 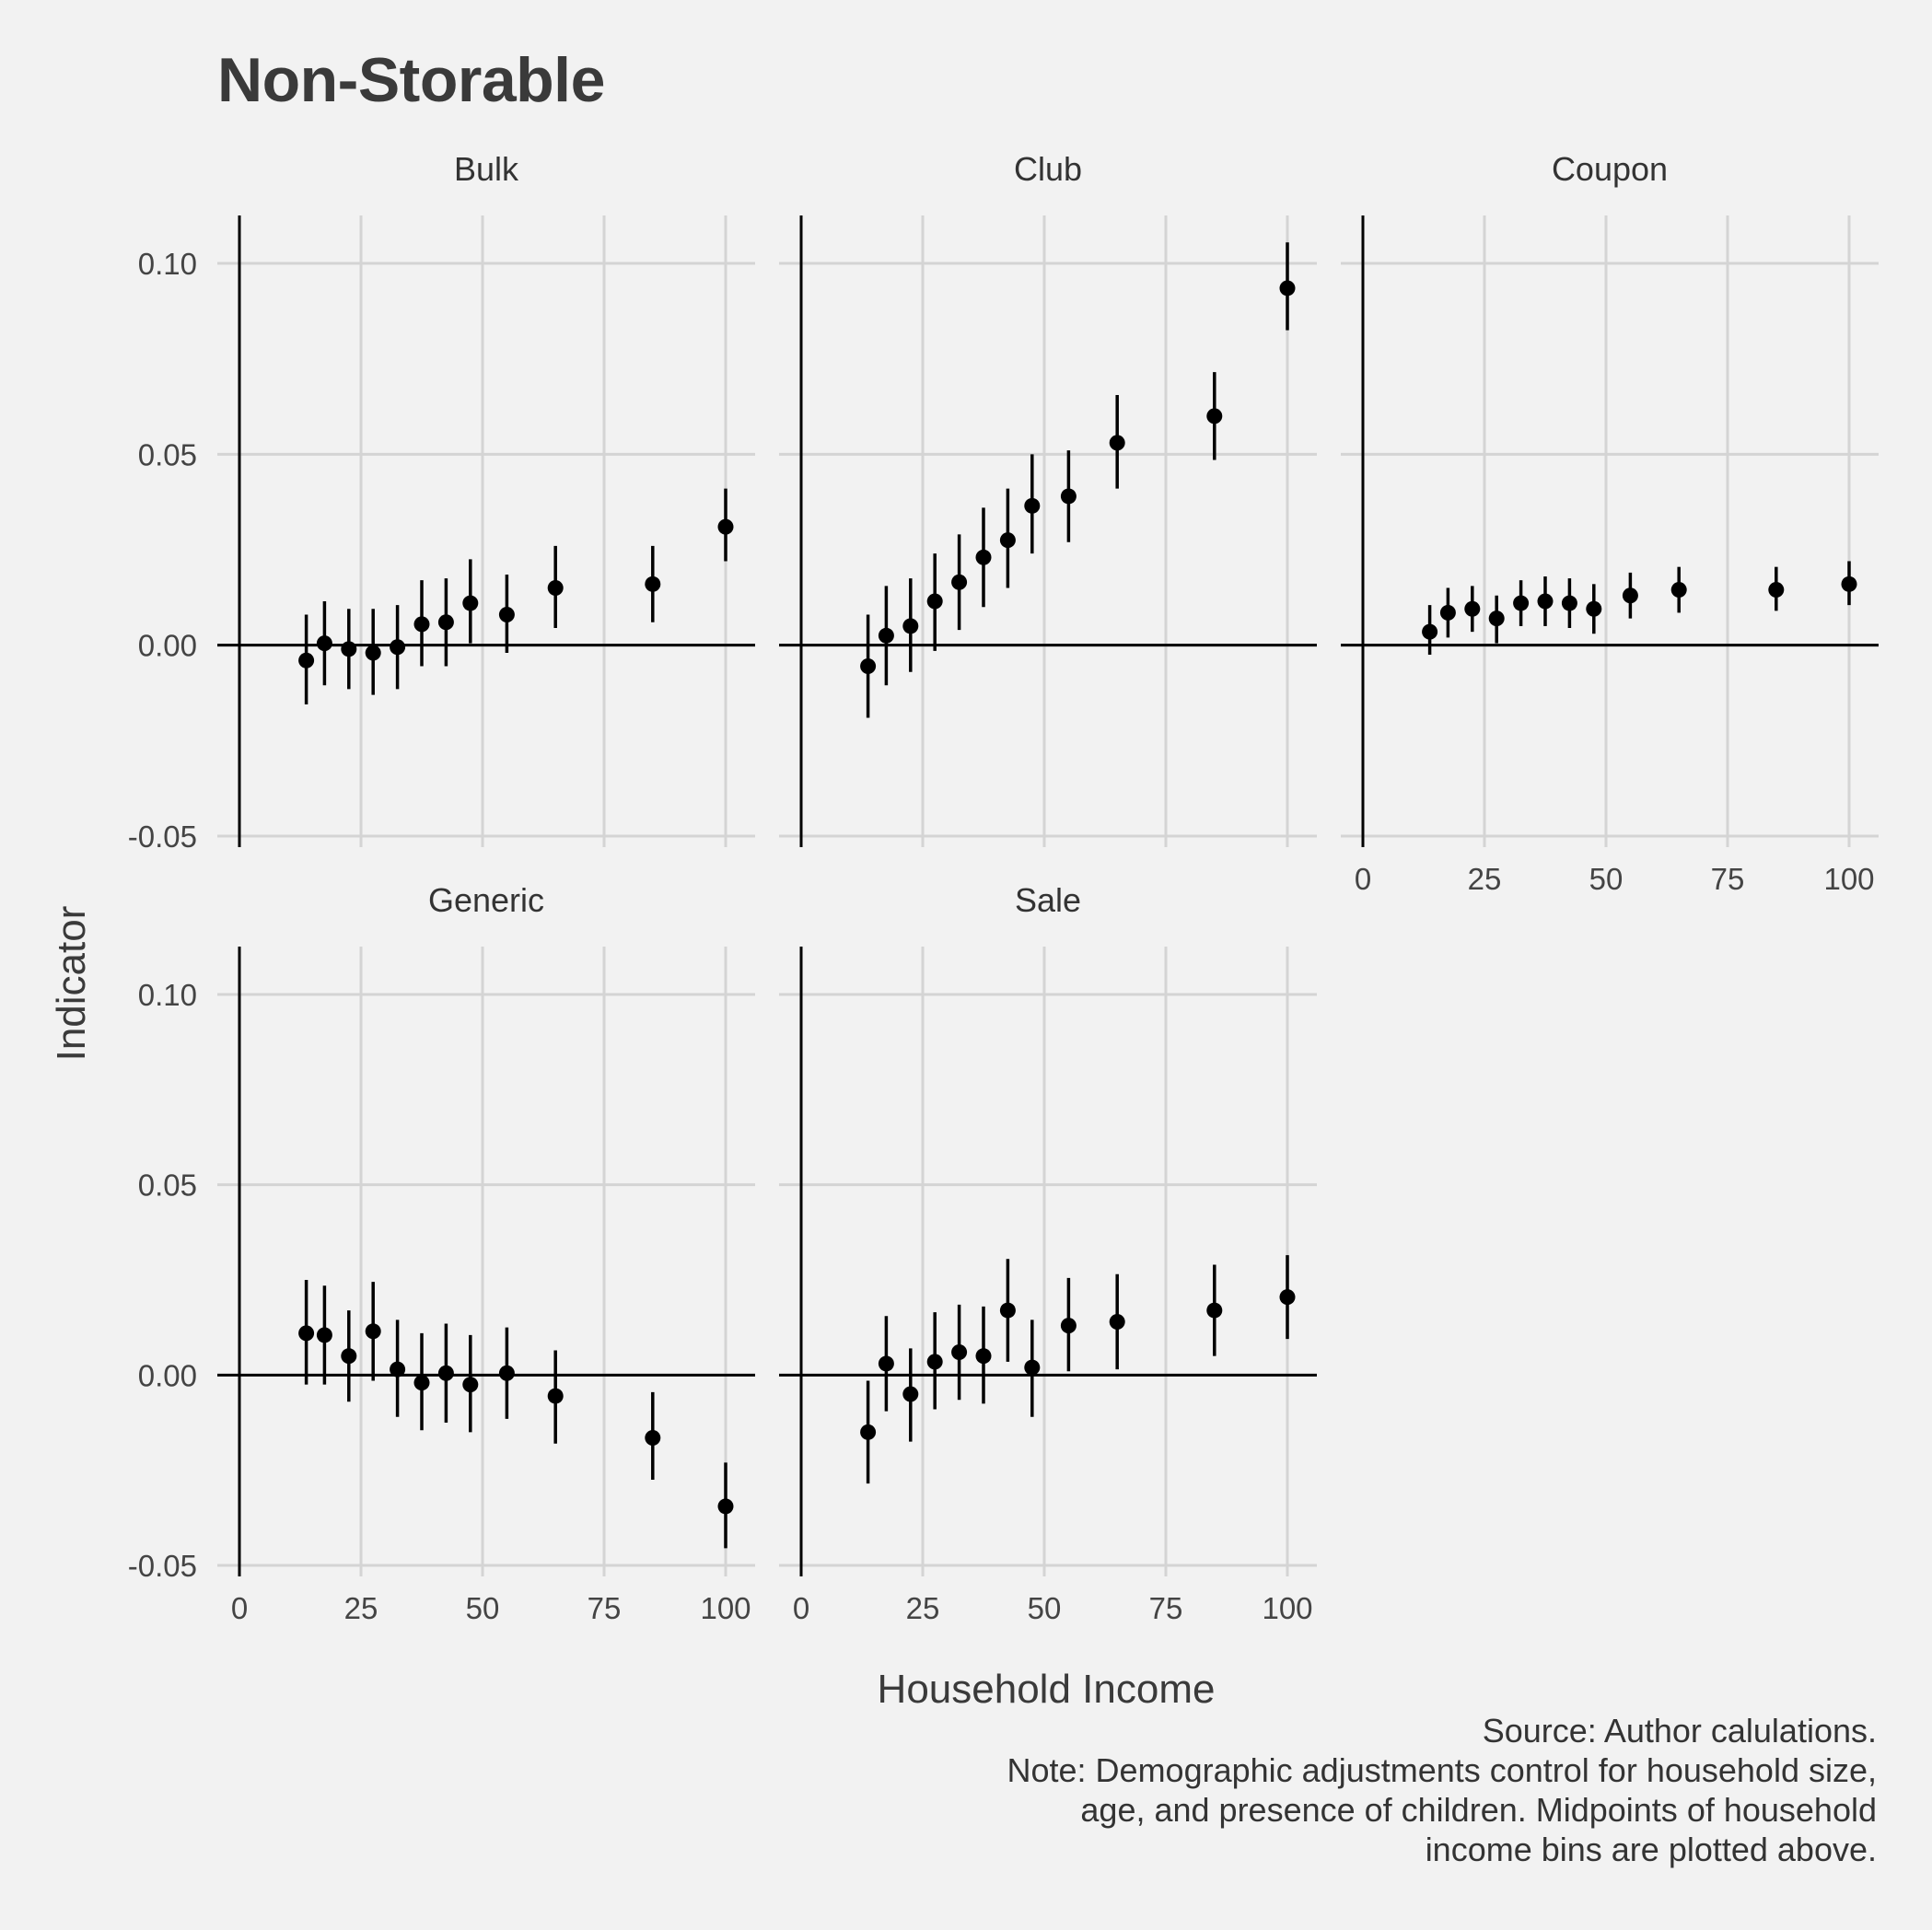 I want to click on facet-label: Generic, so click(x=486, y=900).